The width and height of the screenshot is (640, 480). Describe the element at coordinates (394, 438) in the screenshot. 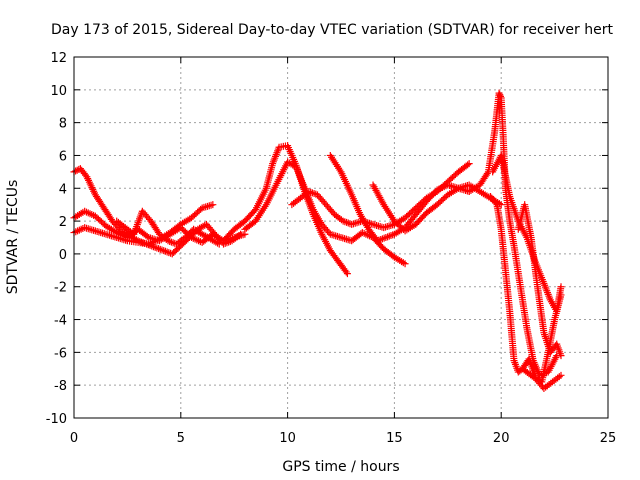

I see `x-tick-label: 15` at that location.